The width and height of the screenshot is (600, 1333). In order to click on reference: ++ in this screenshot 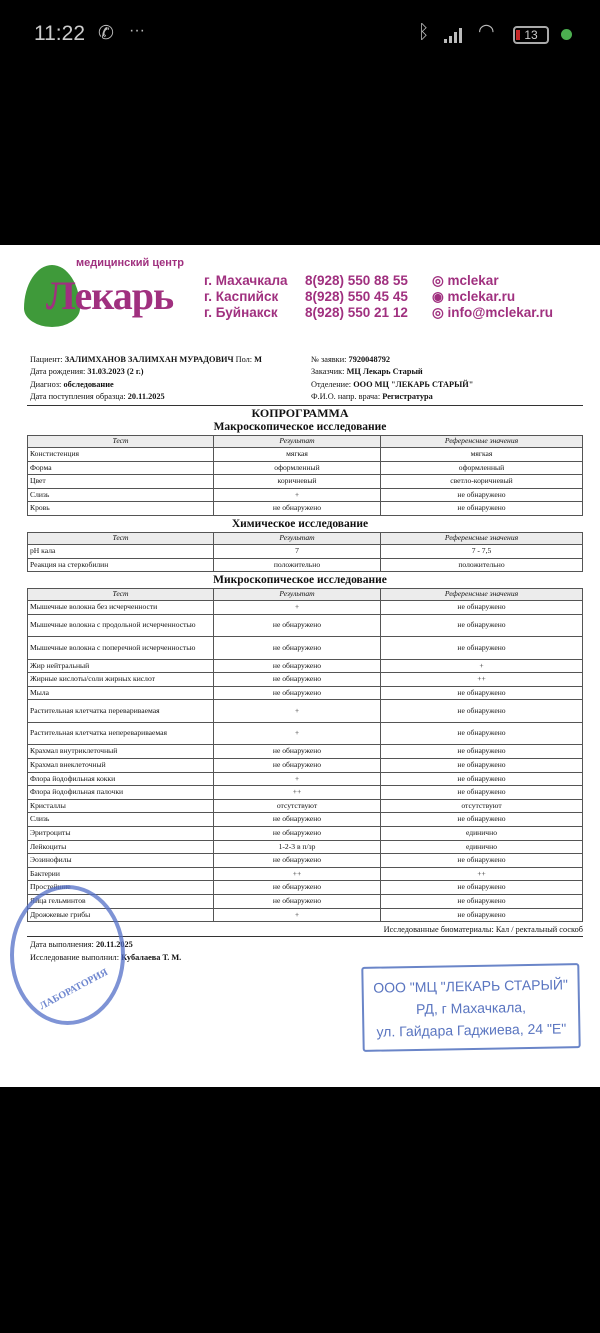, I will do `click(481, 874)`.